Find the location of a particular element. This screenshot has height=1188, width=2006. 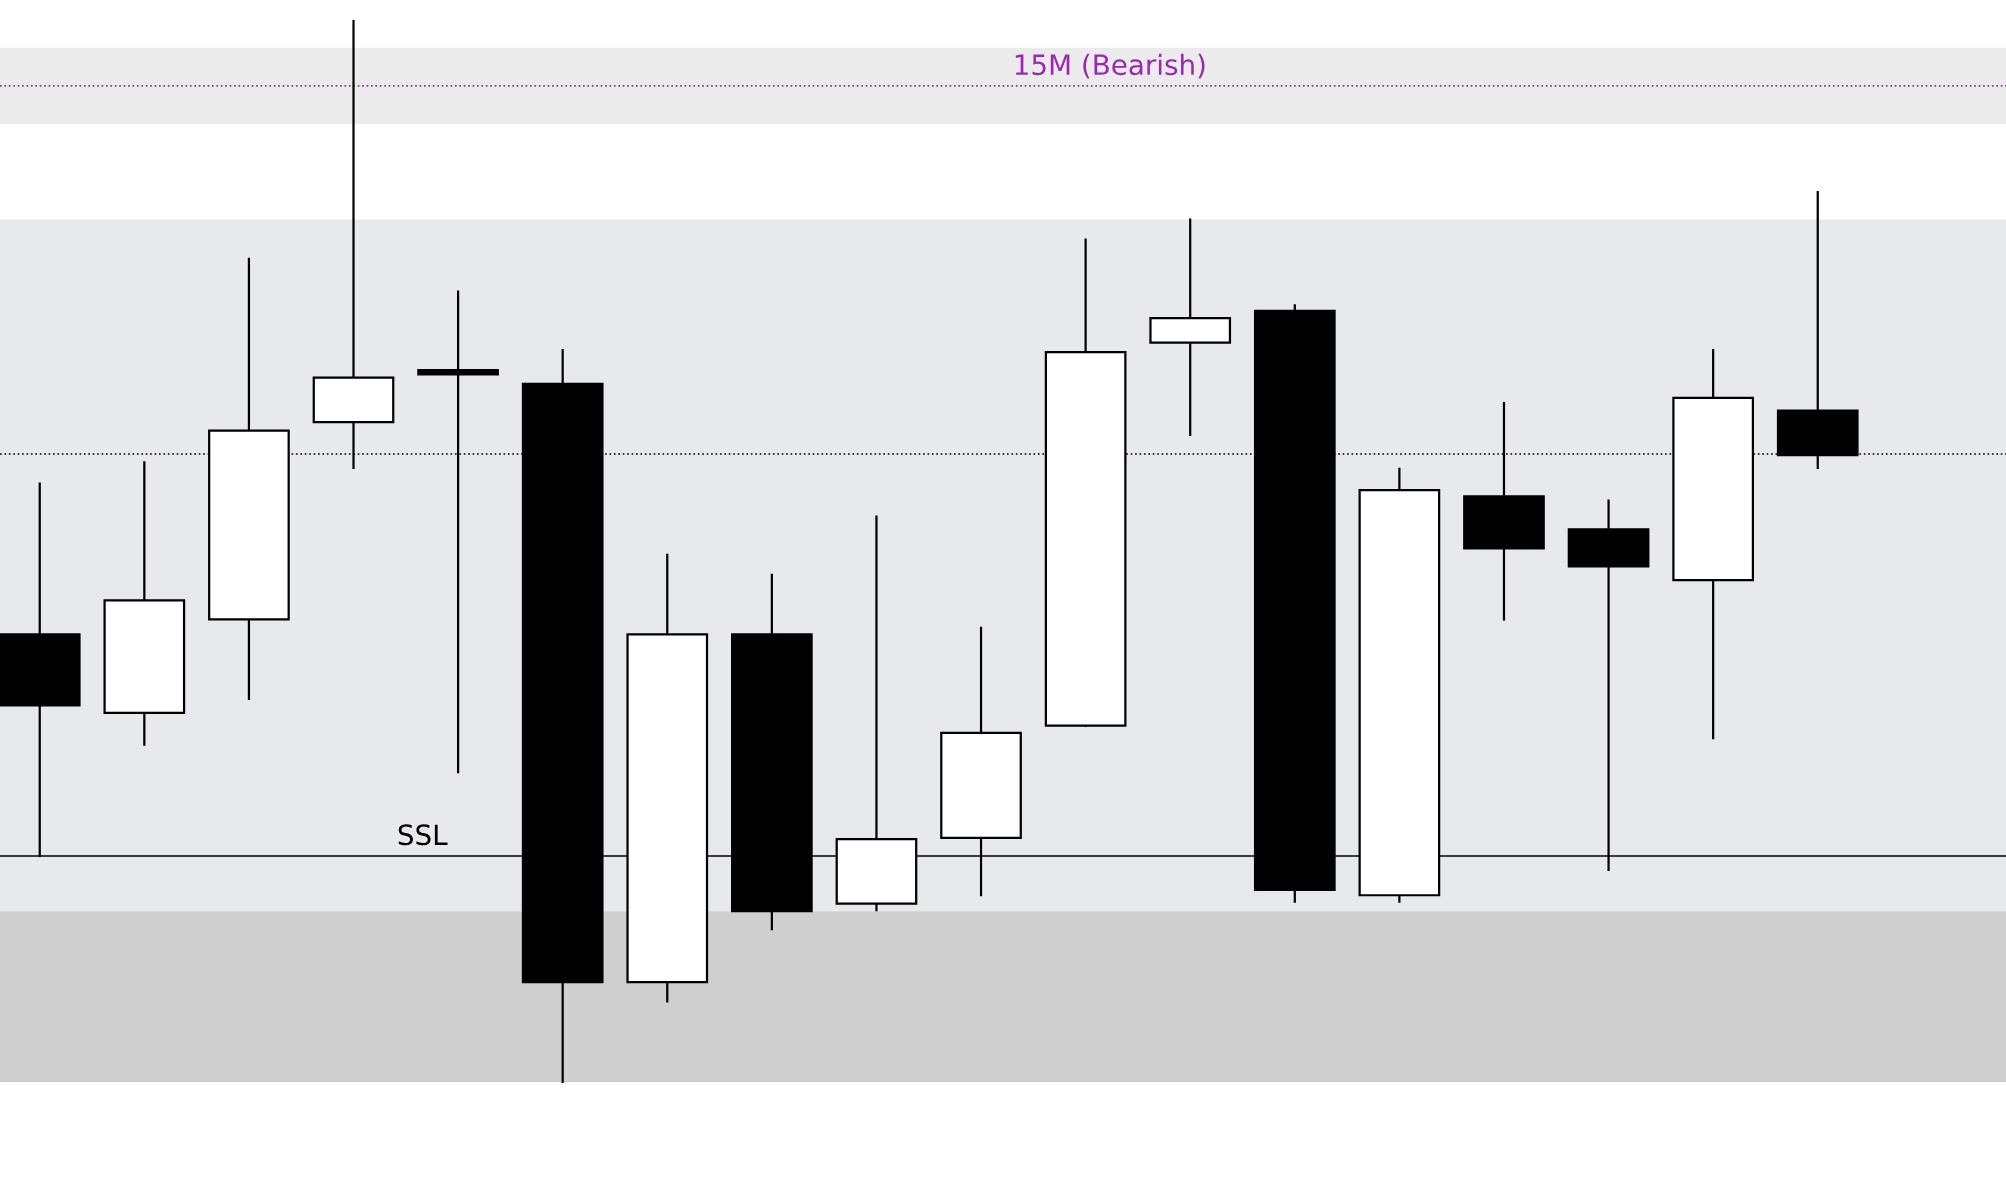

candlestick is located at coordinates (1190, 327).